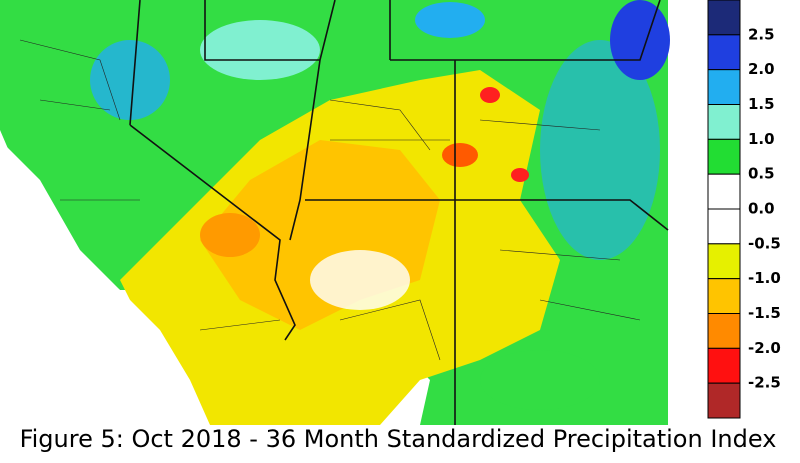 The image size is (800, 463). I want to click on legend-label: 2.0, so click(761, 69).